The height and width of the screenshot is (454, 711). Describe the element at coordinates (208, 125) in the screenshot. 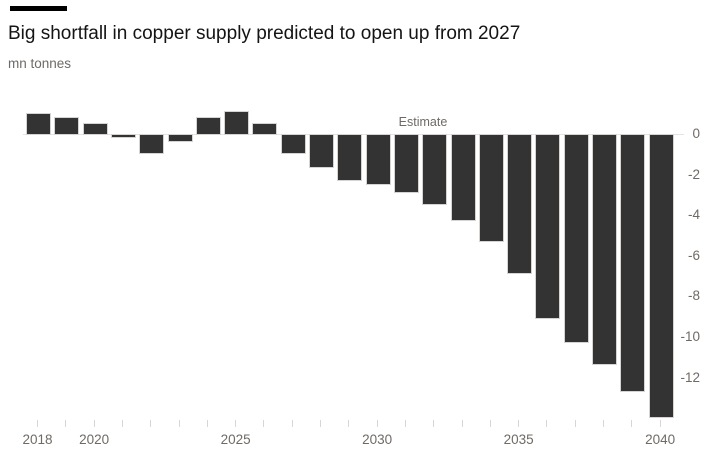

I see `bar-2024` at that location.